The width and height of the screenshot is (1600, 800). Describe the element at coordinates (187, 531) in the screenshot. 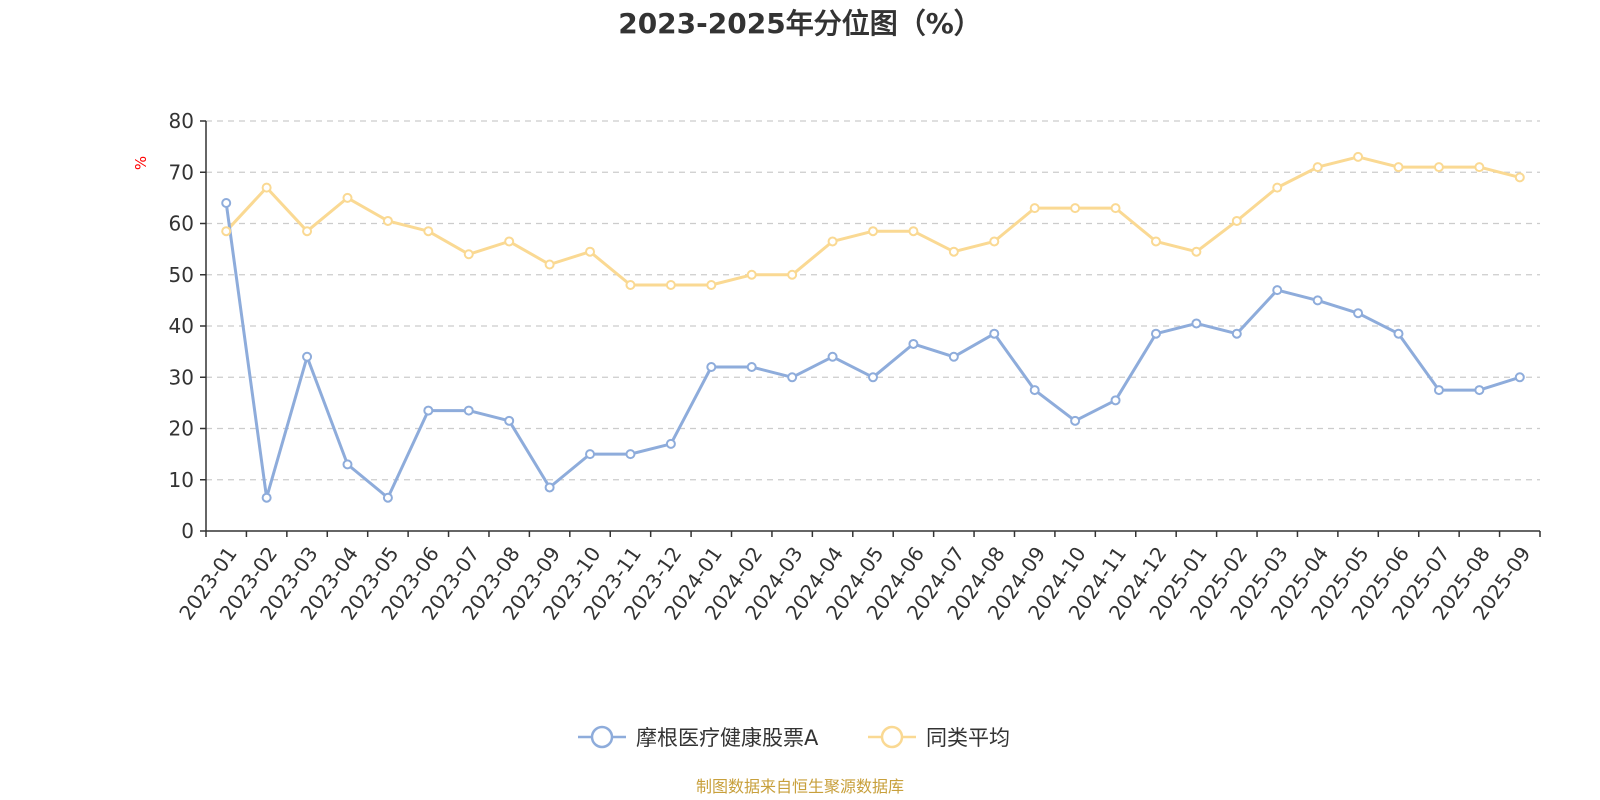

I see `y-tick-label: 0` at that location.